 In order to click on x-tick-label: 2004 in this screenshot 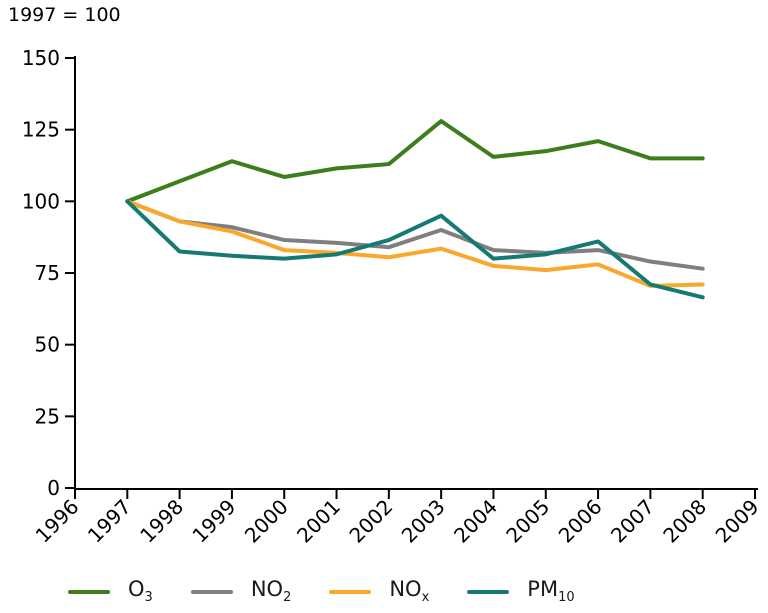, I will do `click(475, 521)`.